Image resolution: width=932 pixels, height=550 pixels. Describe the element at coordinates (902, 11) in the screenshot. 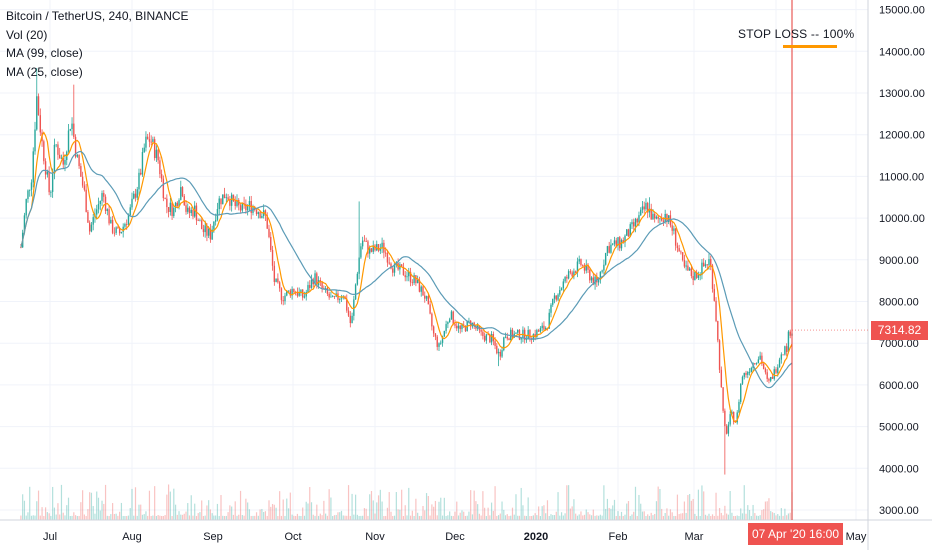

I see `y-tick-label: 15000.00` at that location.